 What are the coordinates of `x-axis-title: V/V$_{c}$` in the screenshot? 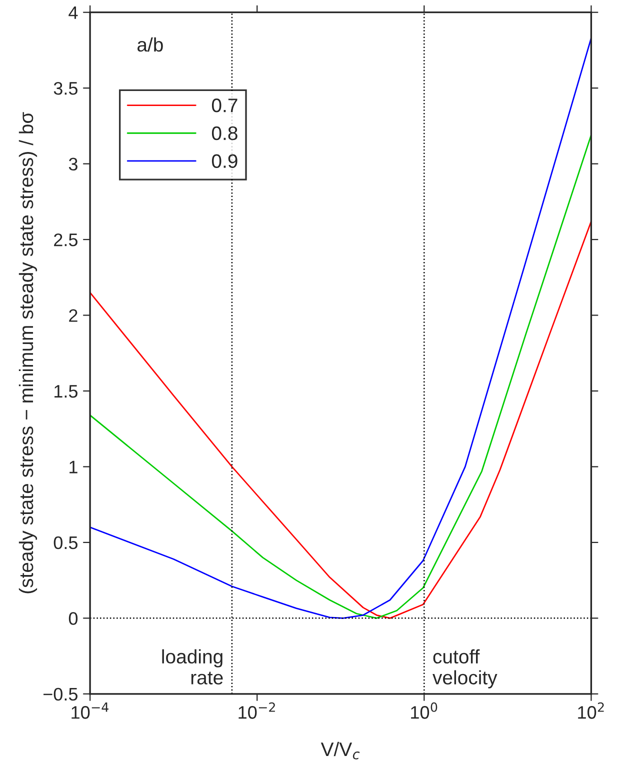 It's located at (340, 751).